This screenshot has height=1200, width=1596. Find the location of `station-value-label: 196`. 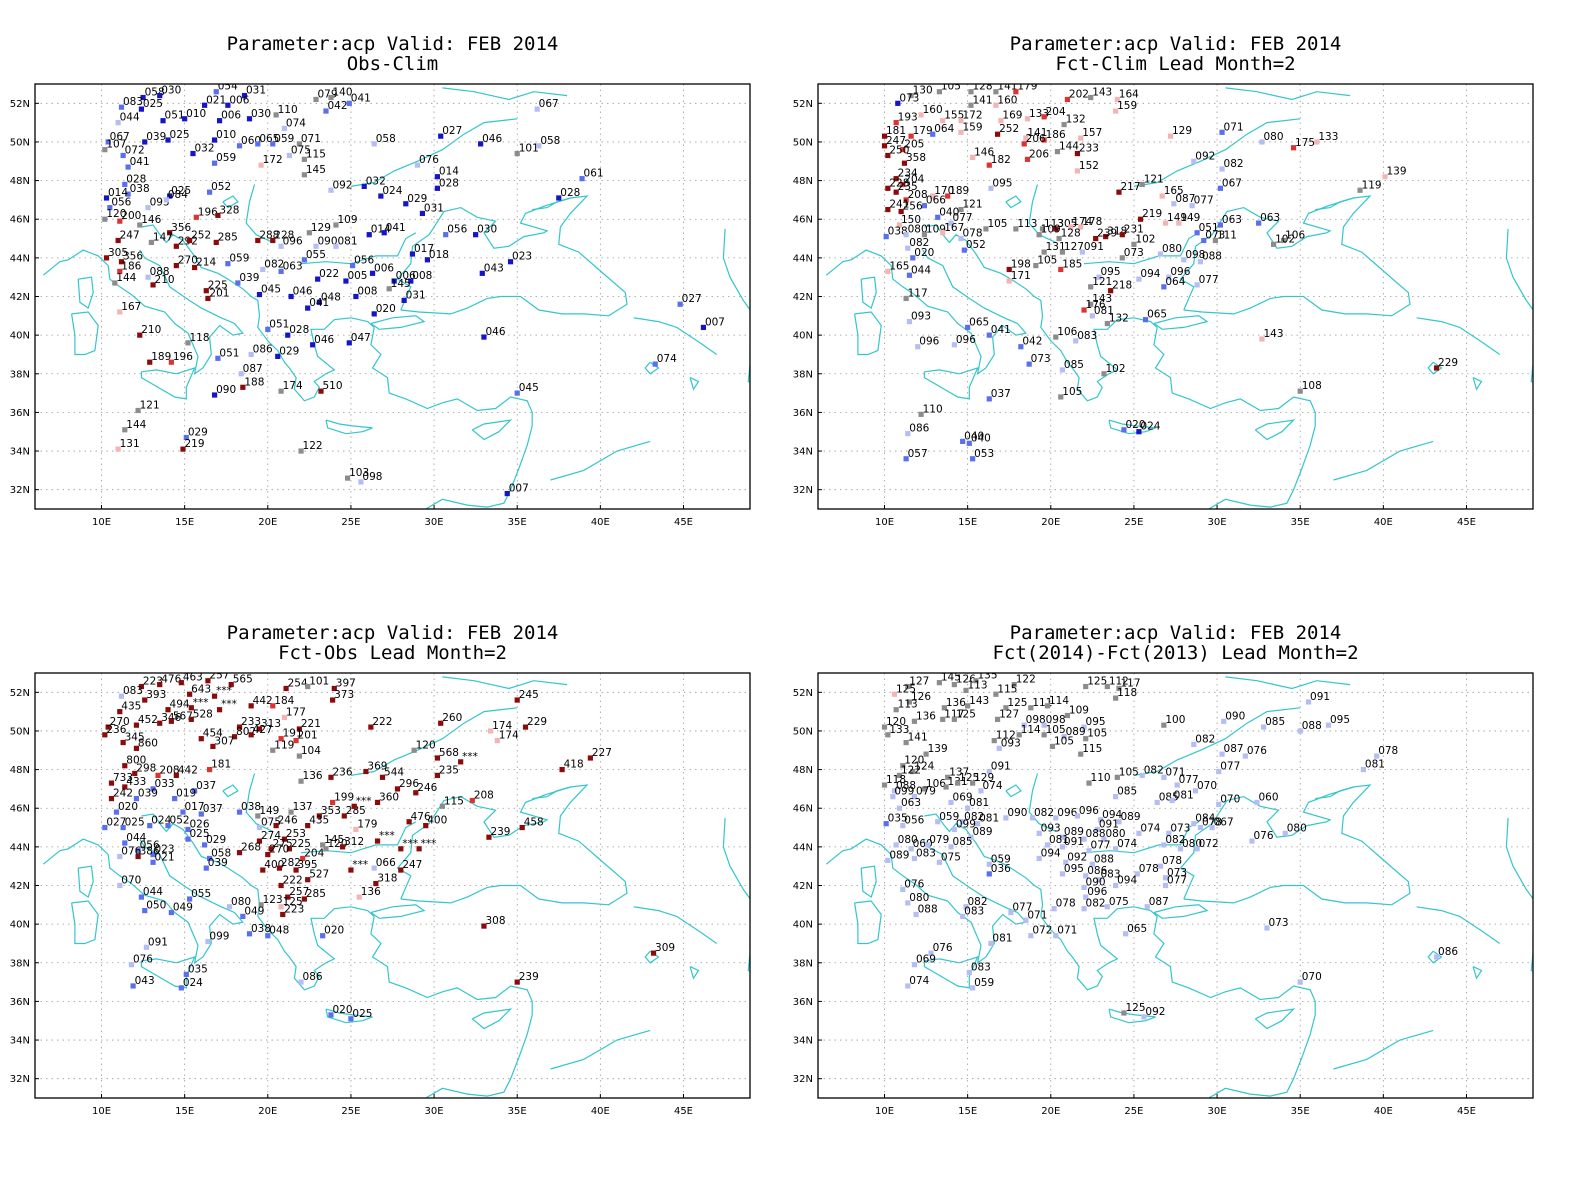

station-value-label: 196 is located at coordinates (208, 212).